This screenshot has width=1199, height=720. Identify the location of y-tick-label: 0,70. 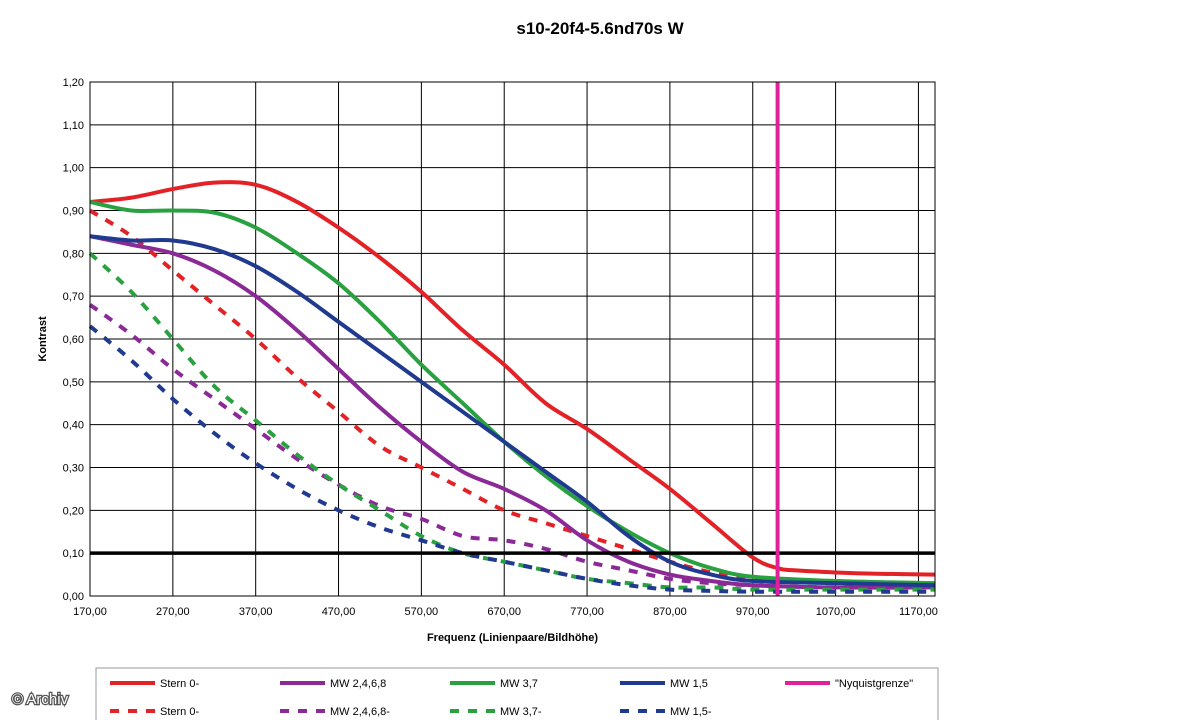
(73, 297).